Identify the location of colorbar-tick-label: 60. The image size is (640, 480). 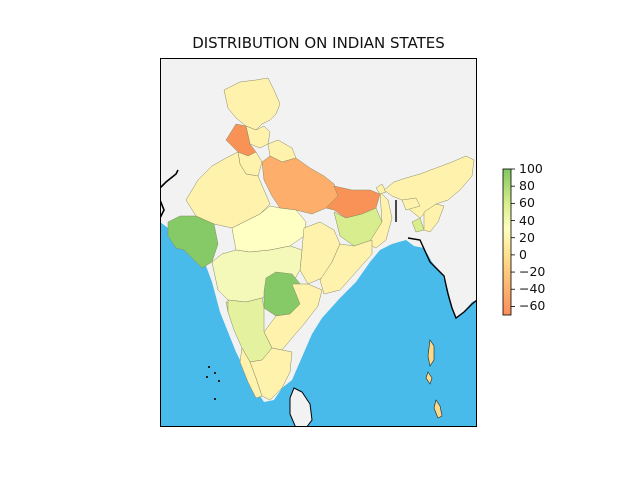
(527, 203).